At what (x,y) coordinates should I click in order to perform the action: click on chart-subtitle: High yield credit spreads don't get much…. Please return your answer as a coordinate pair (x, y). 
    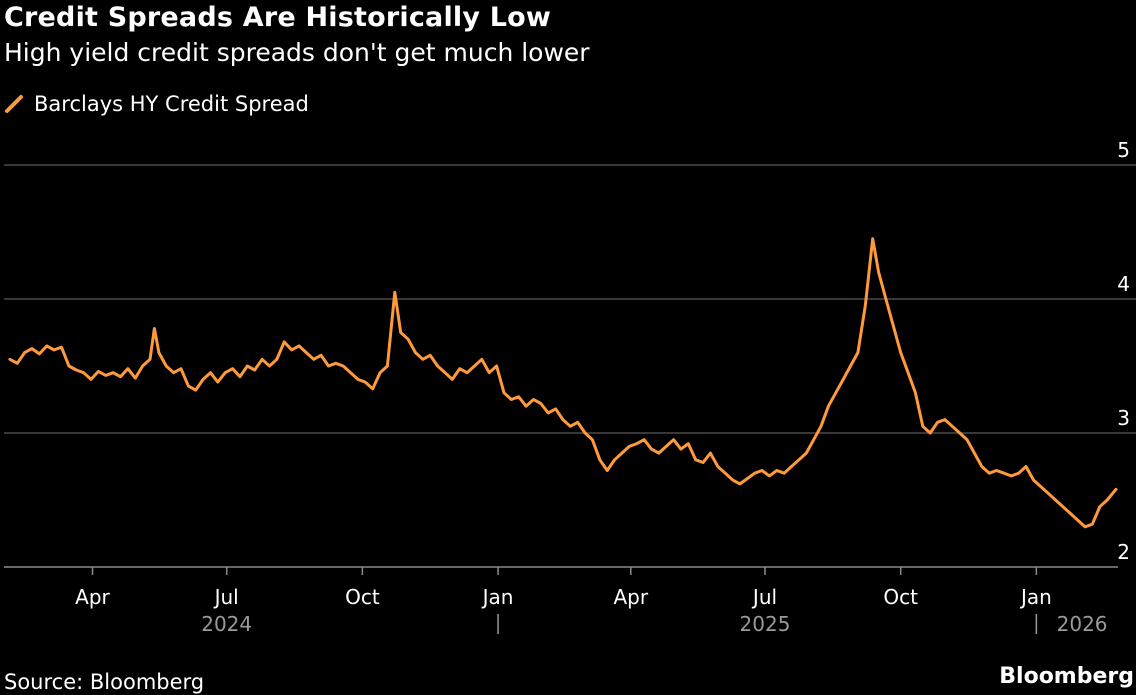
    Looking at the image, I should click on (297, 52).